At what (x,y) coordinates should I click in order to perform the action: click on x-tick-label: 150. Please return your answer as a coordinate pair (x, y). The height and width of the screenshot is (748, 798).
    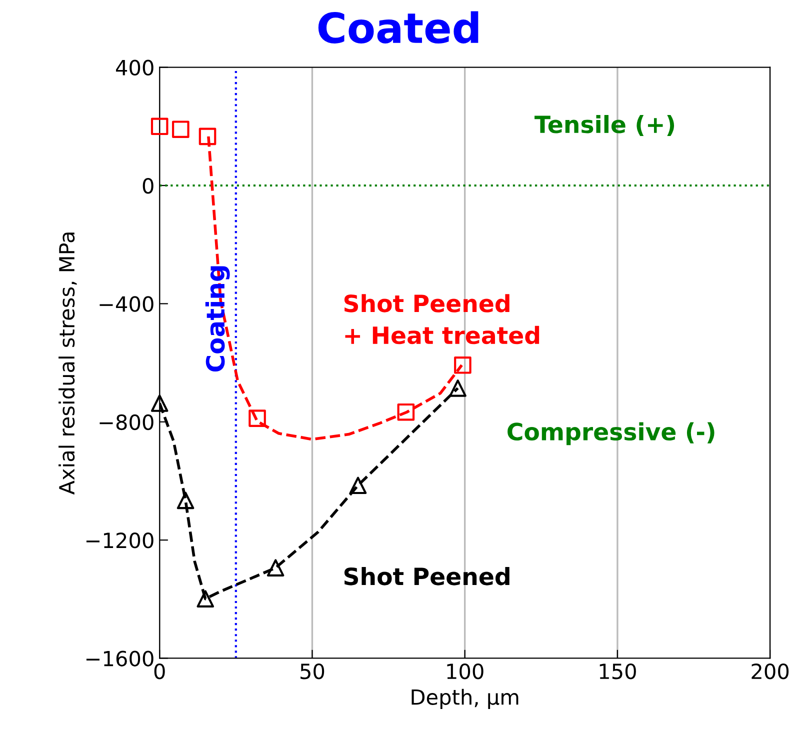
    Looking at the image, I should click on (618, 671).